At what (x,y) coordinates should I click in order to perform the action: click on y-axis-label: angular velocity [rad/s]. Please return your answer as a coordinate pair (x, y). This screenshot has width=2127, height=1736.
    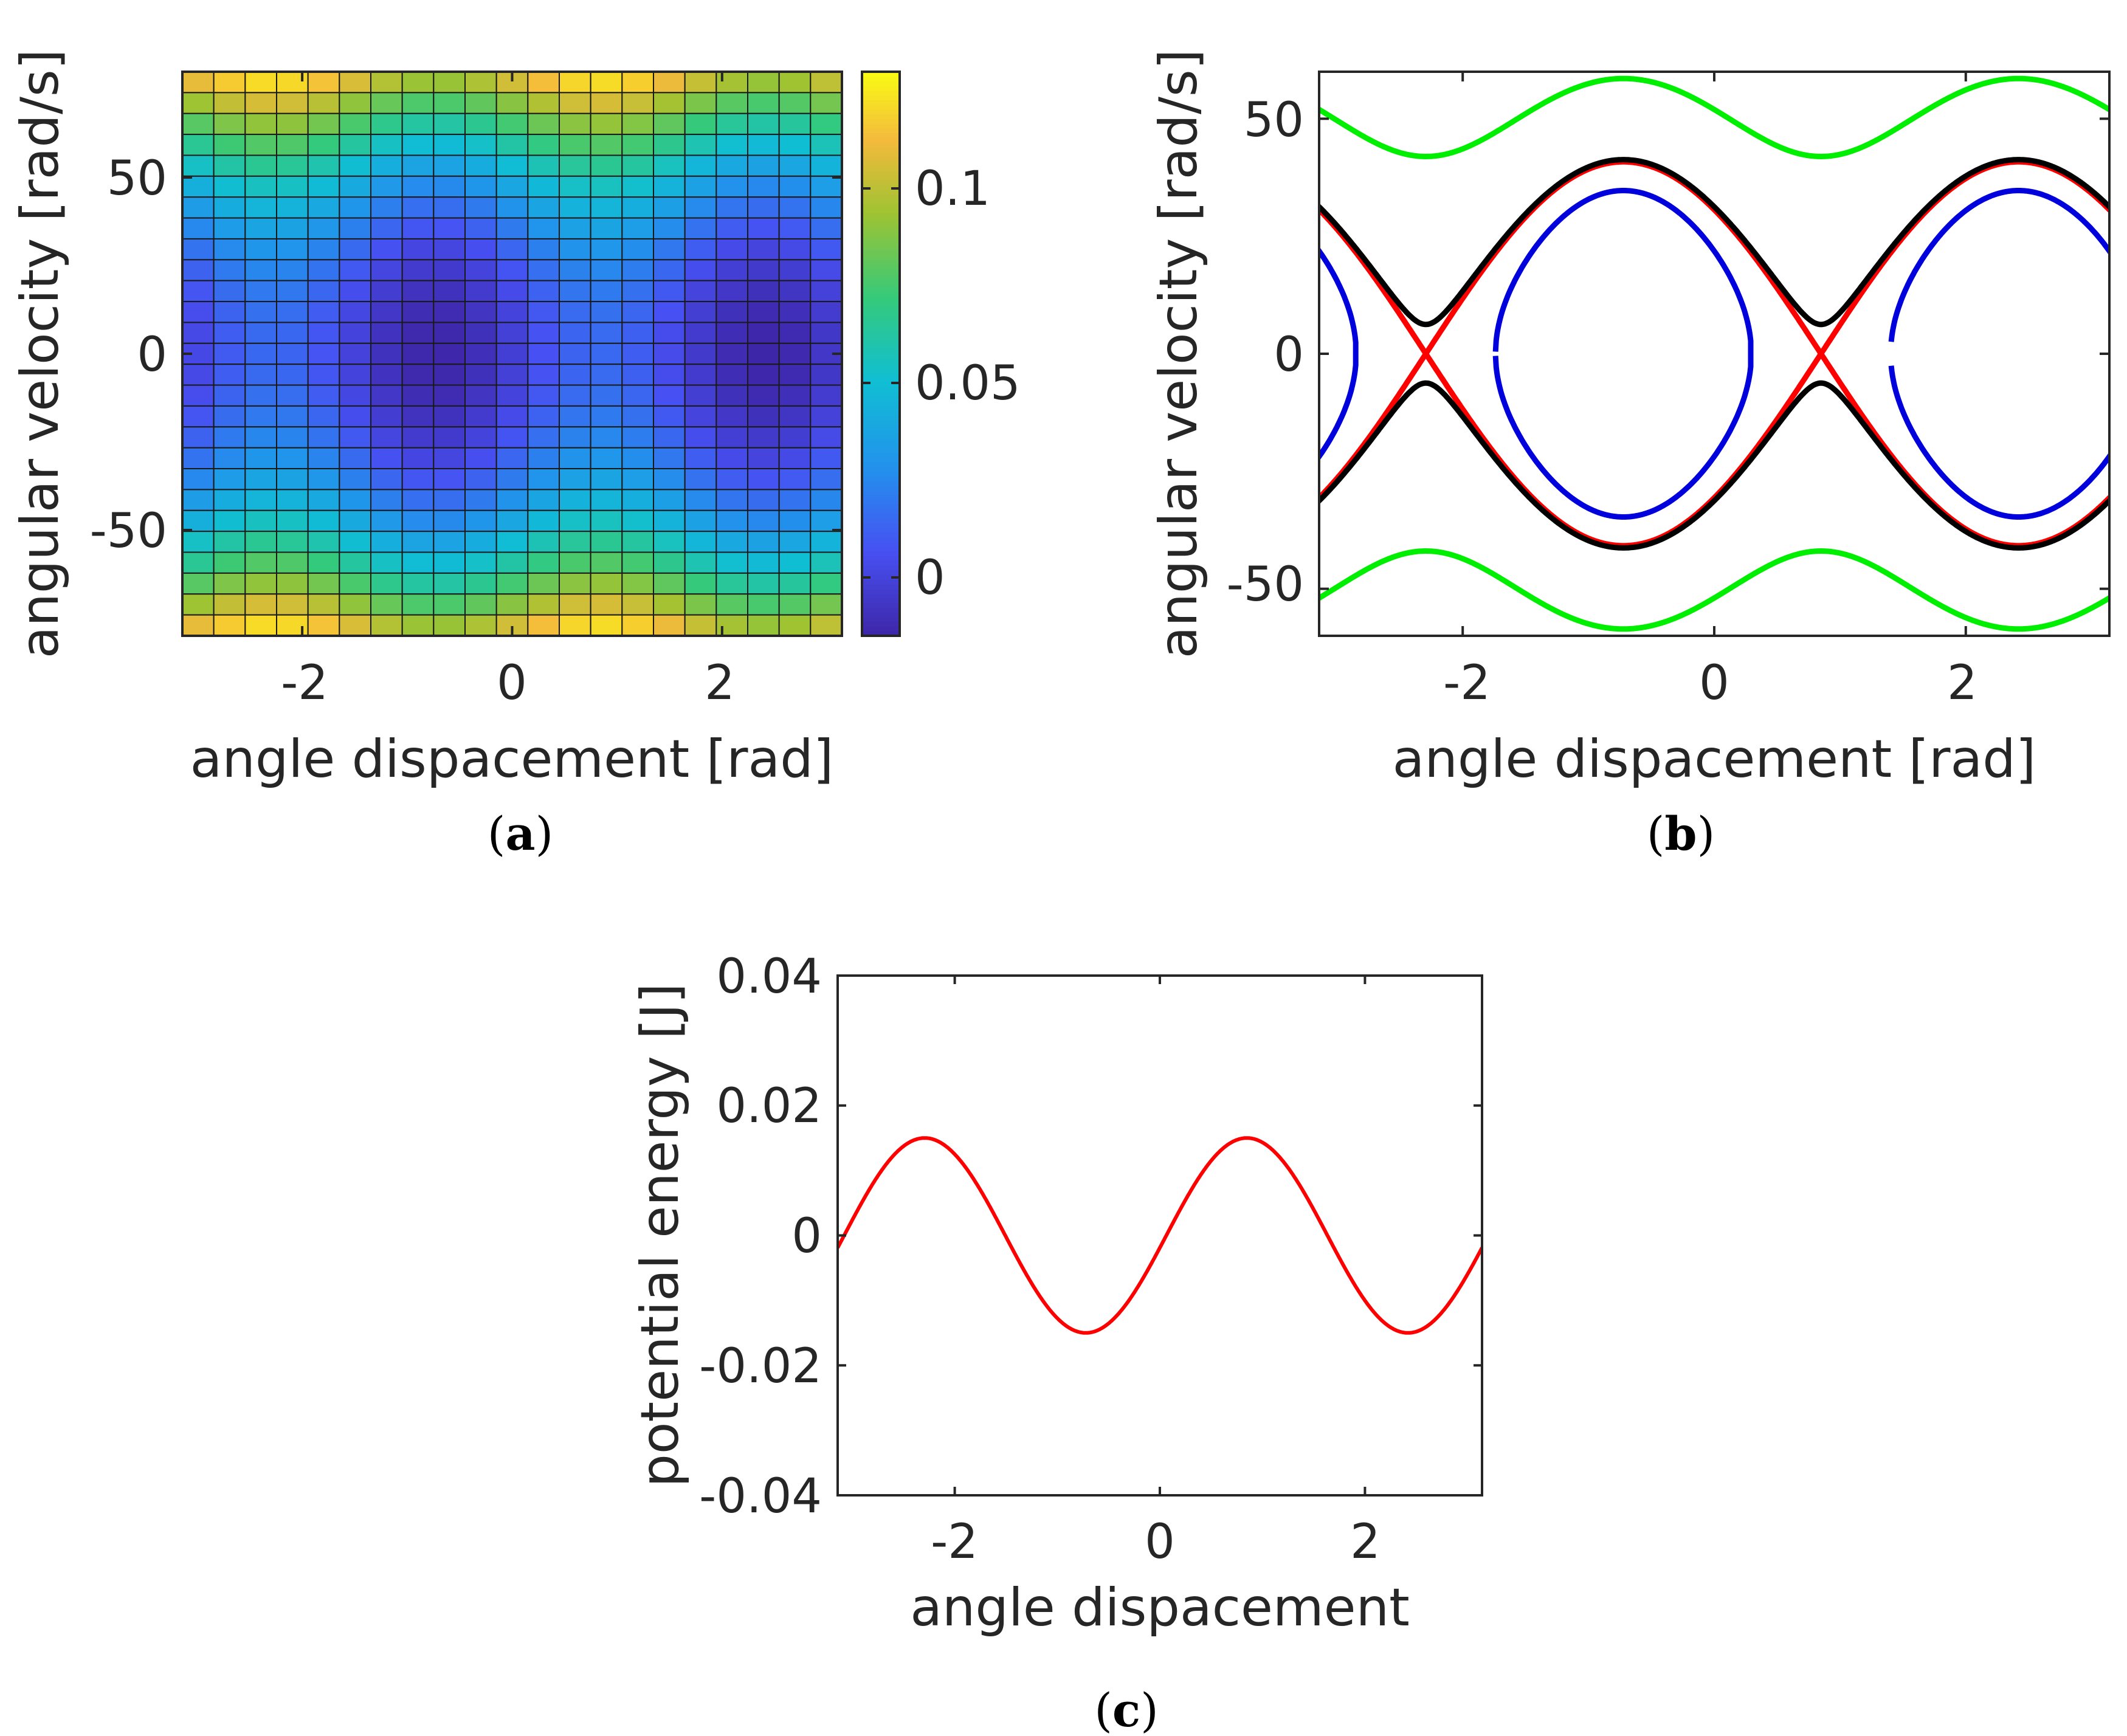
    Looking at the image, I should click on (40, 354).